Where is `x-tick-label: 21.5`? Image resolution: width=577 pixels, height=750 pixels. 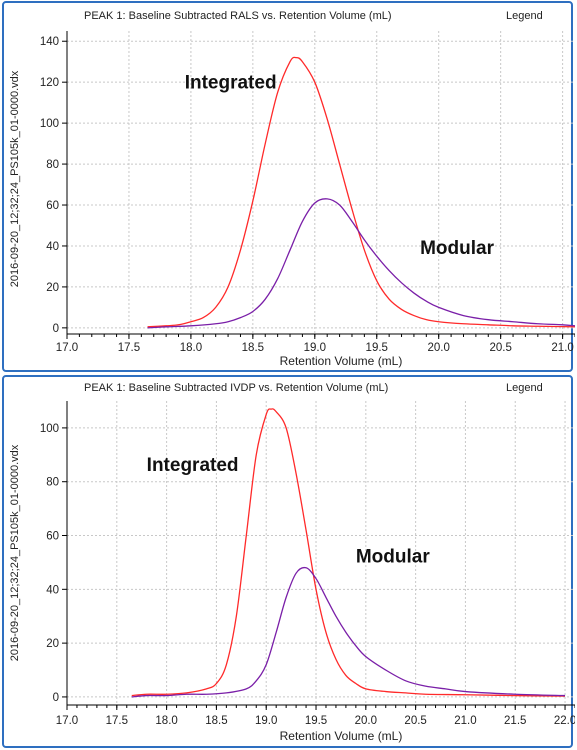
x-tick-label: 21.5 is located at coordinates (515, 721).